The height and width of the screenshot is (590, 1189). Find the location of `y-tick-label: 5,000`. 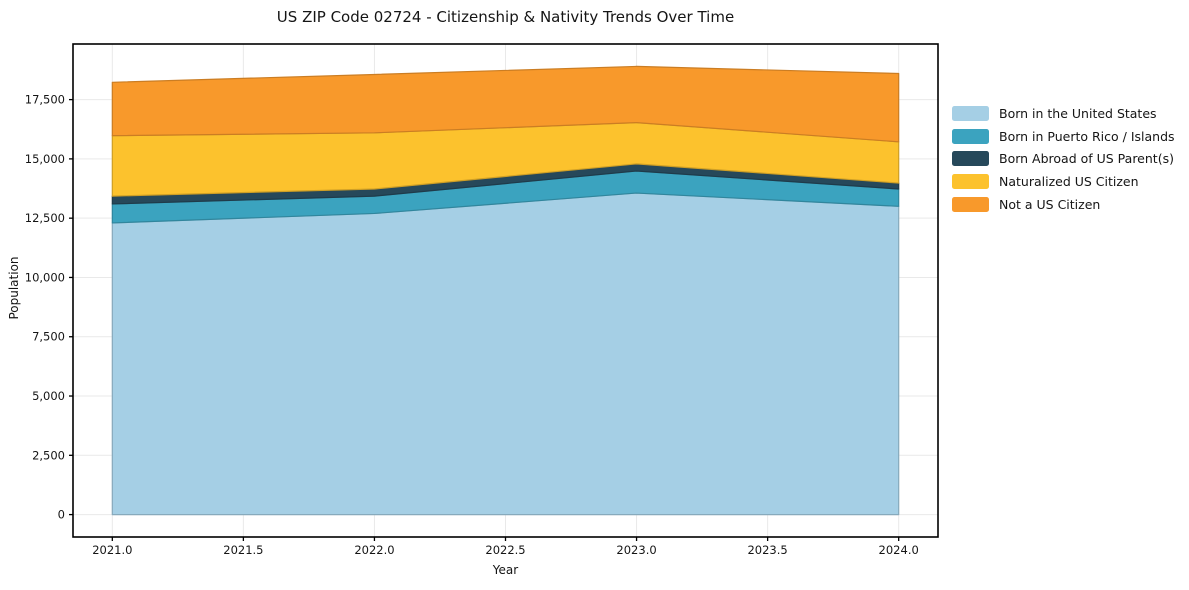

y-tick-label: 5,000 is located at coordinates (48, 396).